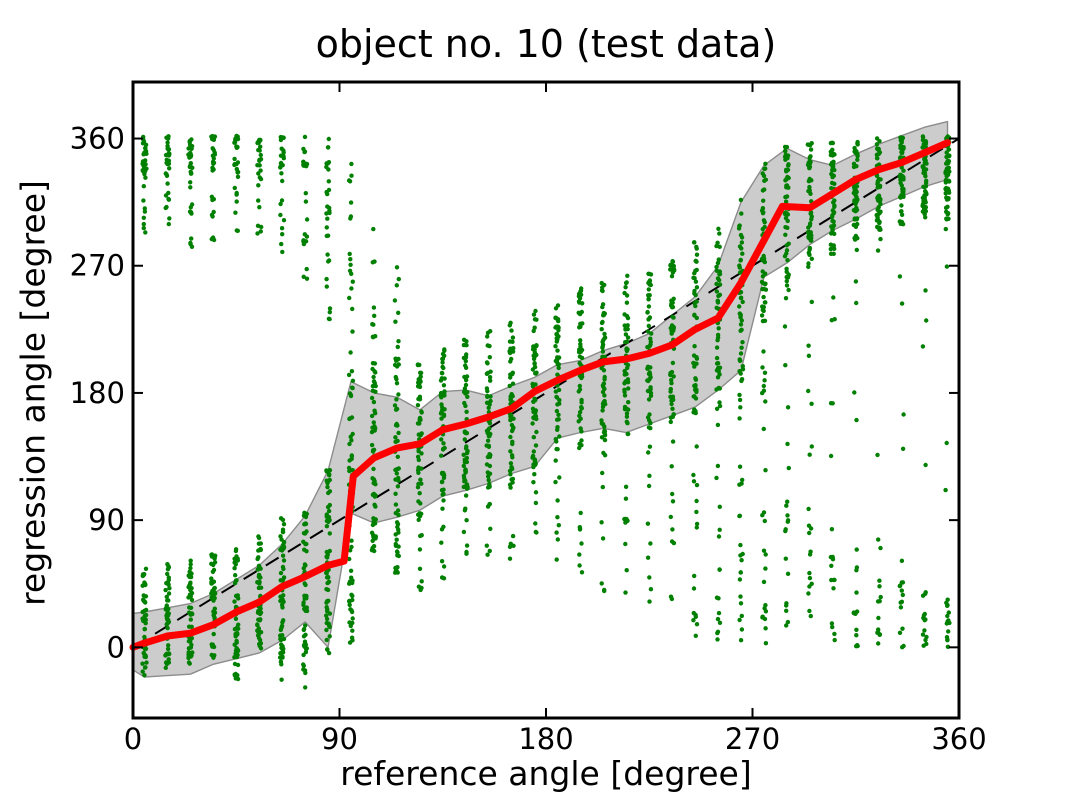 Image resolution: width=1066 pixels, height=800 pixels. I want to click on y-tick-label: 360, so click(97, 139).